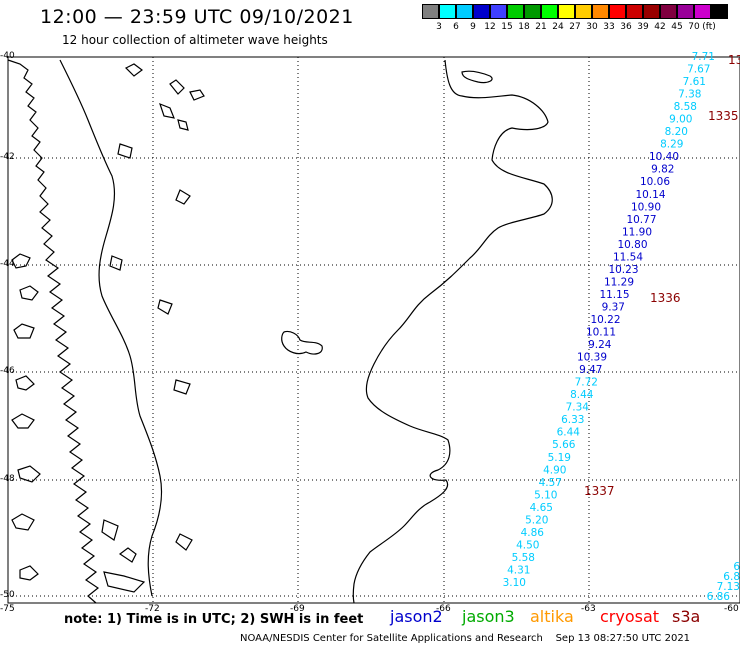 The image size is (740, 650). Describe the element at coordinates (676, 132) in the screenshot. I see `wave-height-value: 8.20` at that location.